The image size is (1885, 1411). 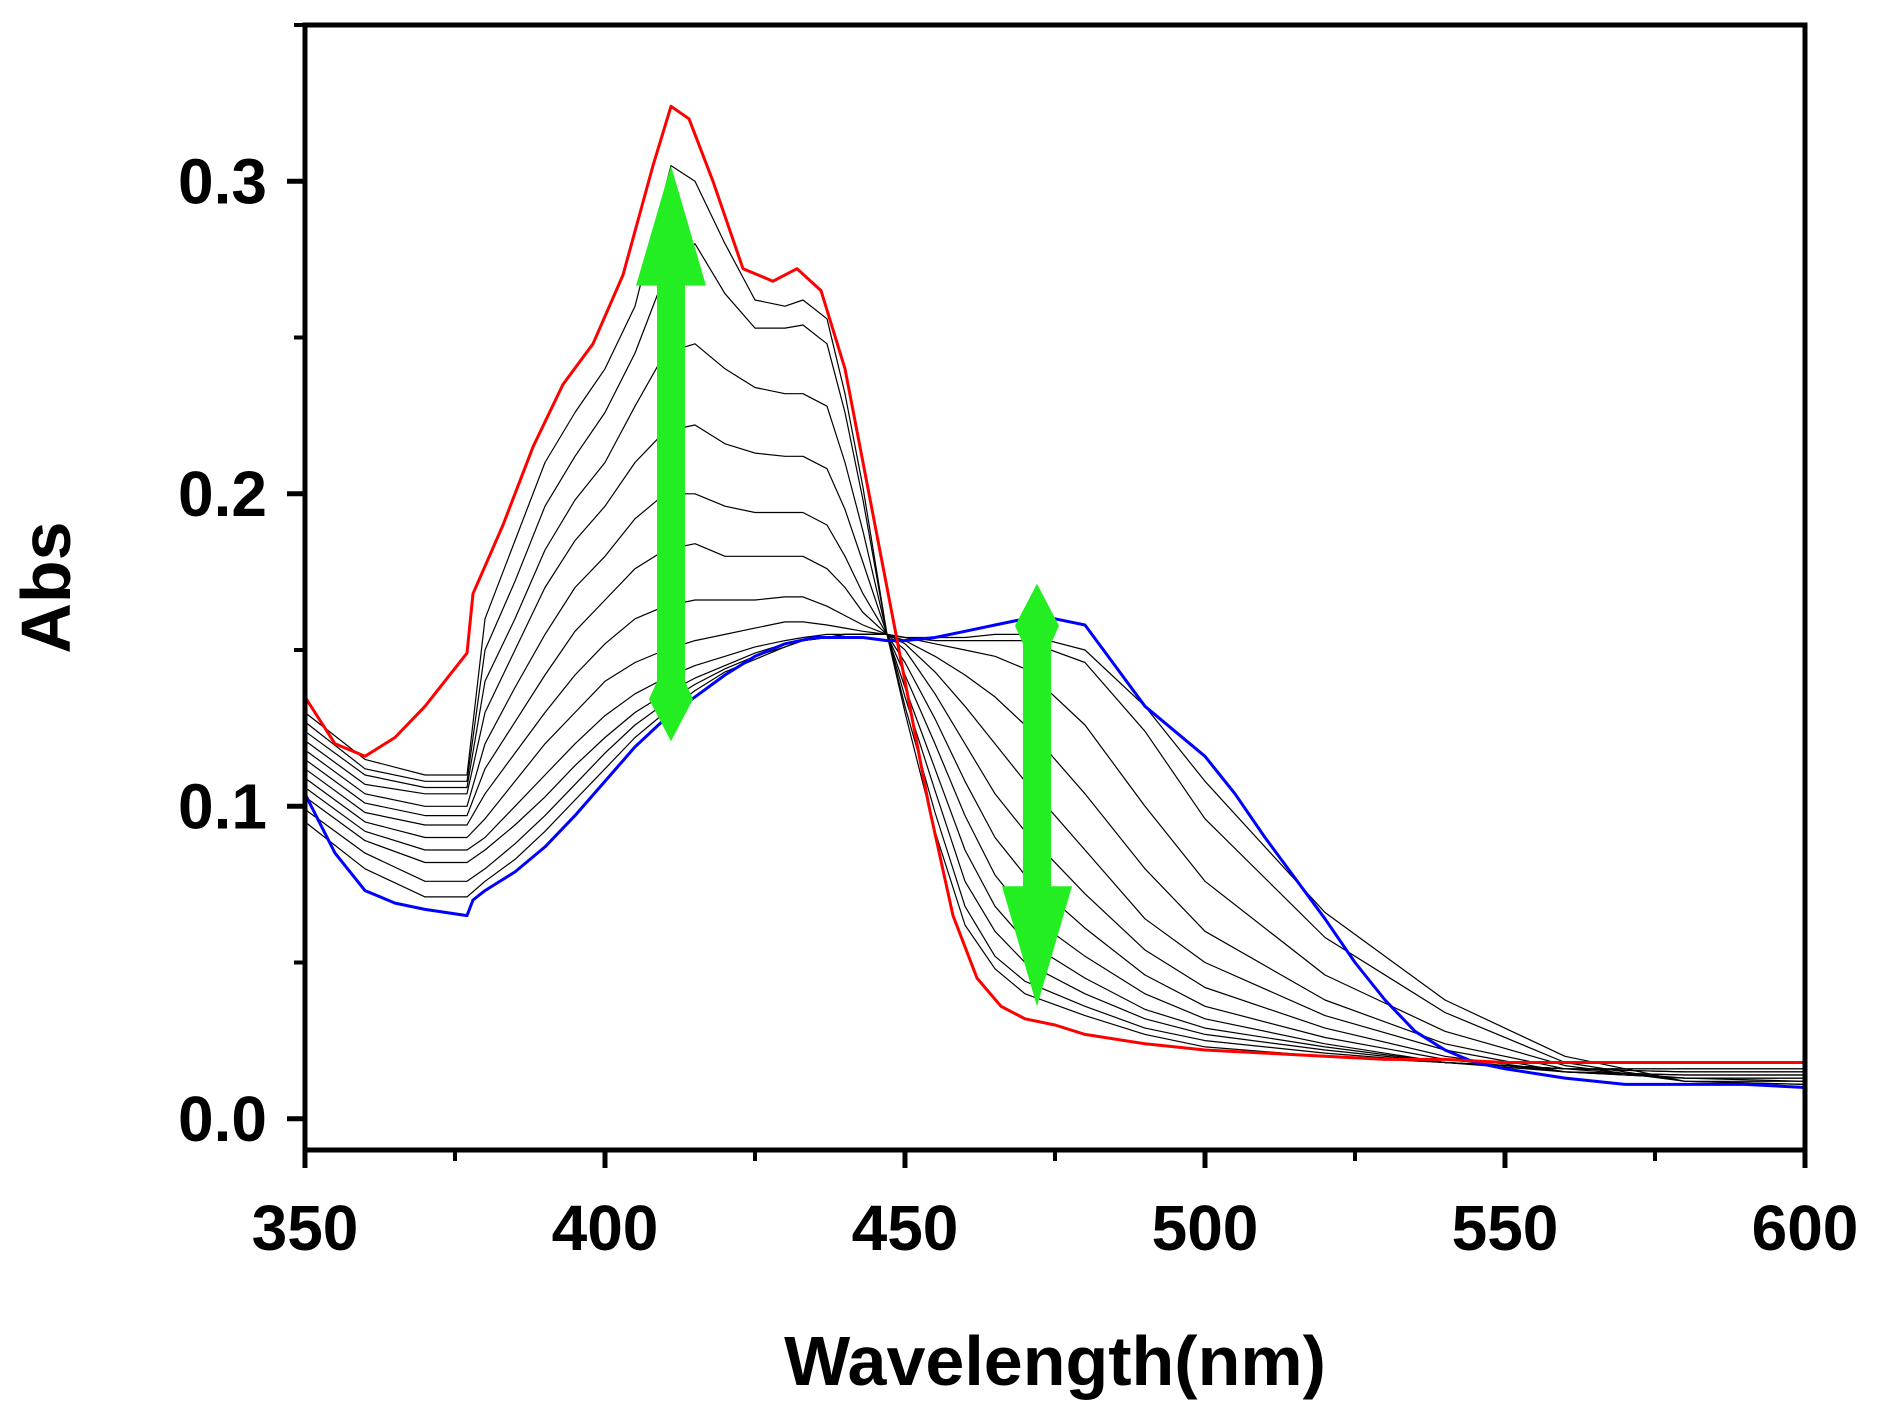 What do you see at coordinates (222, 494) in the screenshot?
I see `y-tick-label: 0.2` at bounding box center [222, 494].